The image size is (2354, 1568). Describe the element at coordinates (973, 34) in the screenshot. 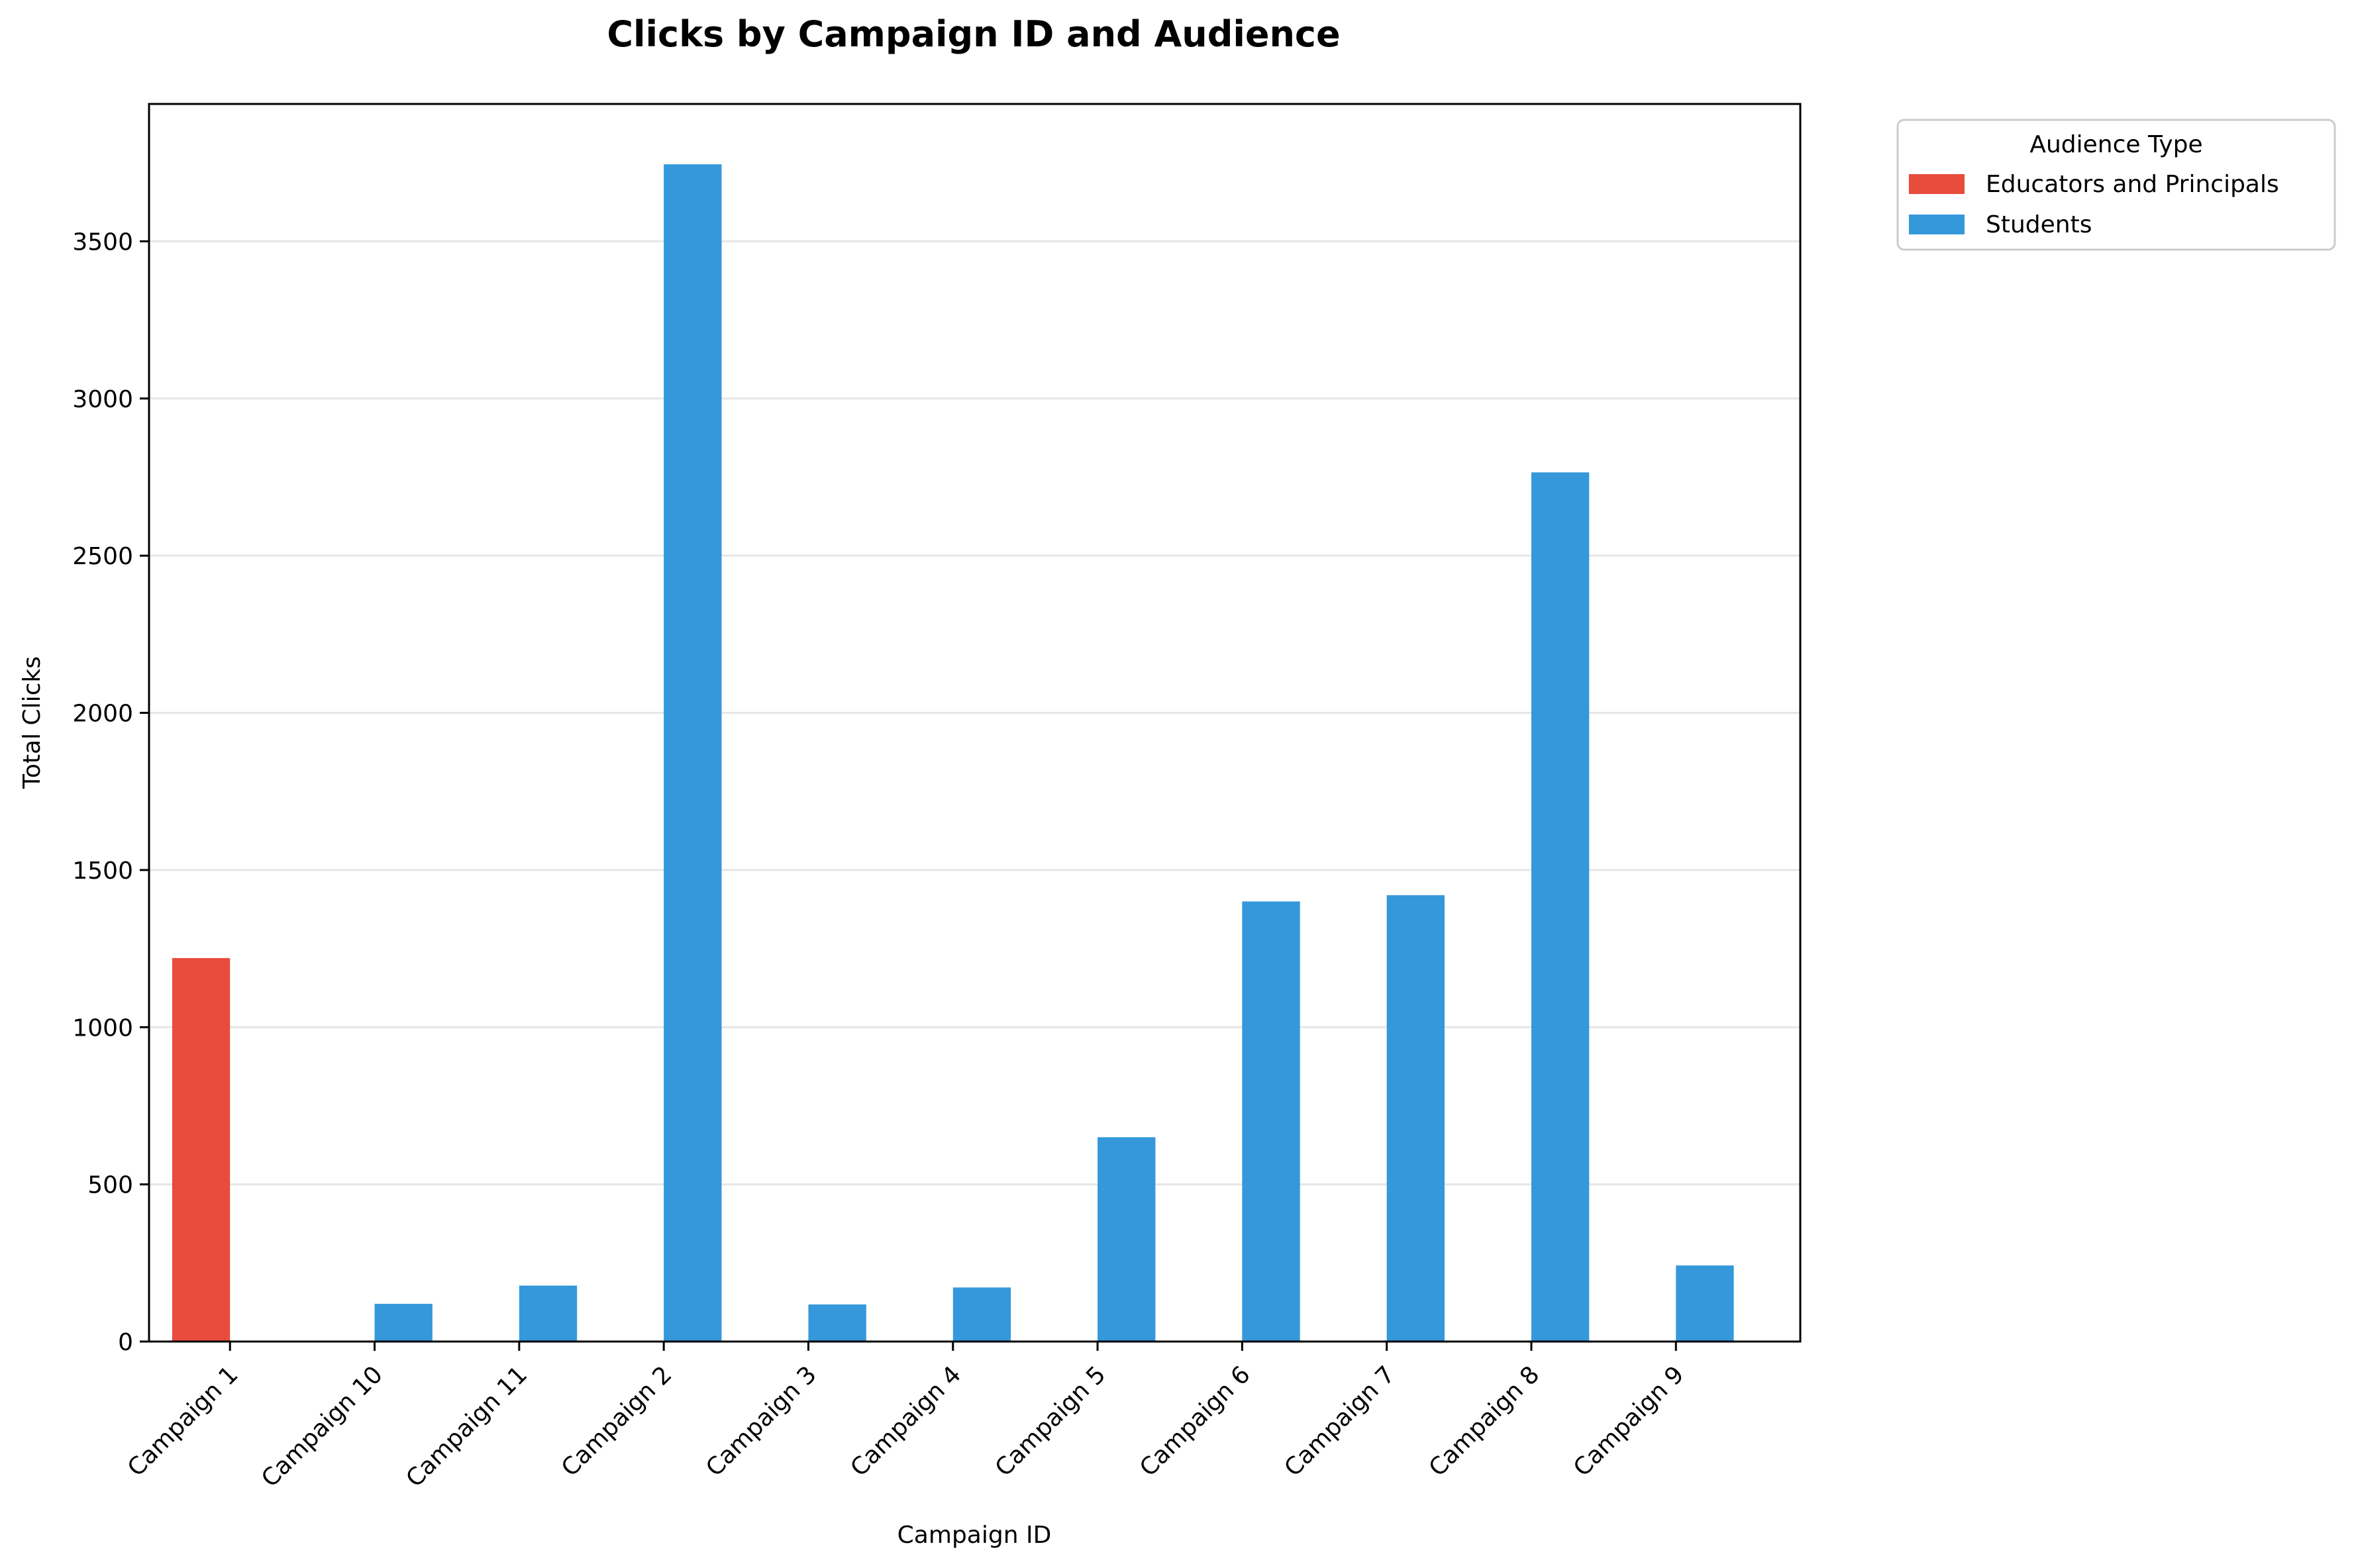

I see `chart-title: Clicks by Campaign ID and Audience` at that location.